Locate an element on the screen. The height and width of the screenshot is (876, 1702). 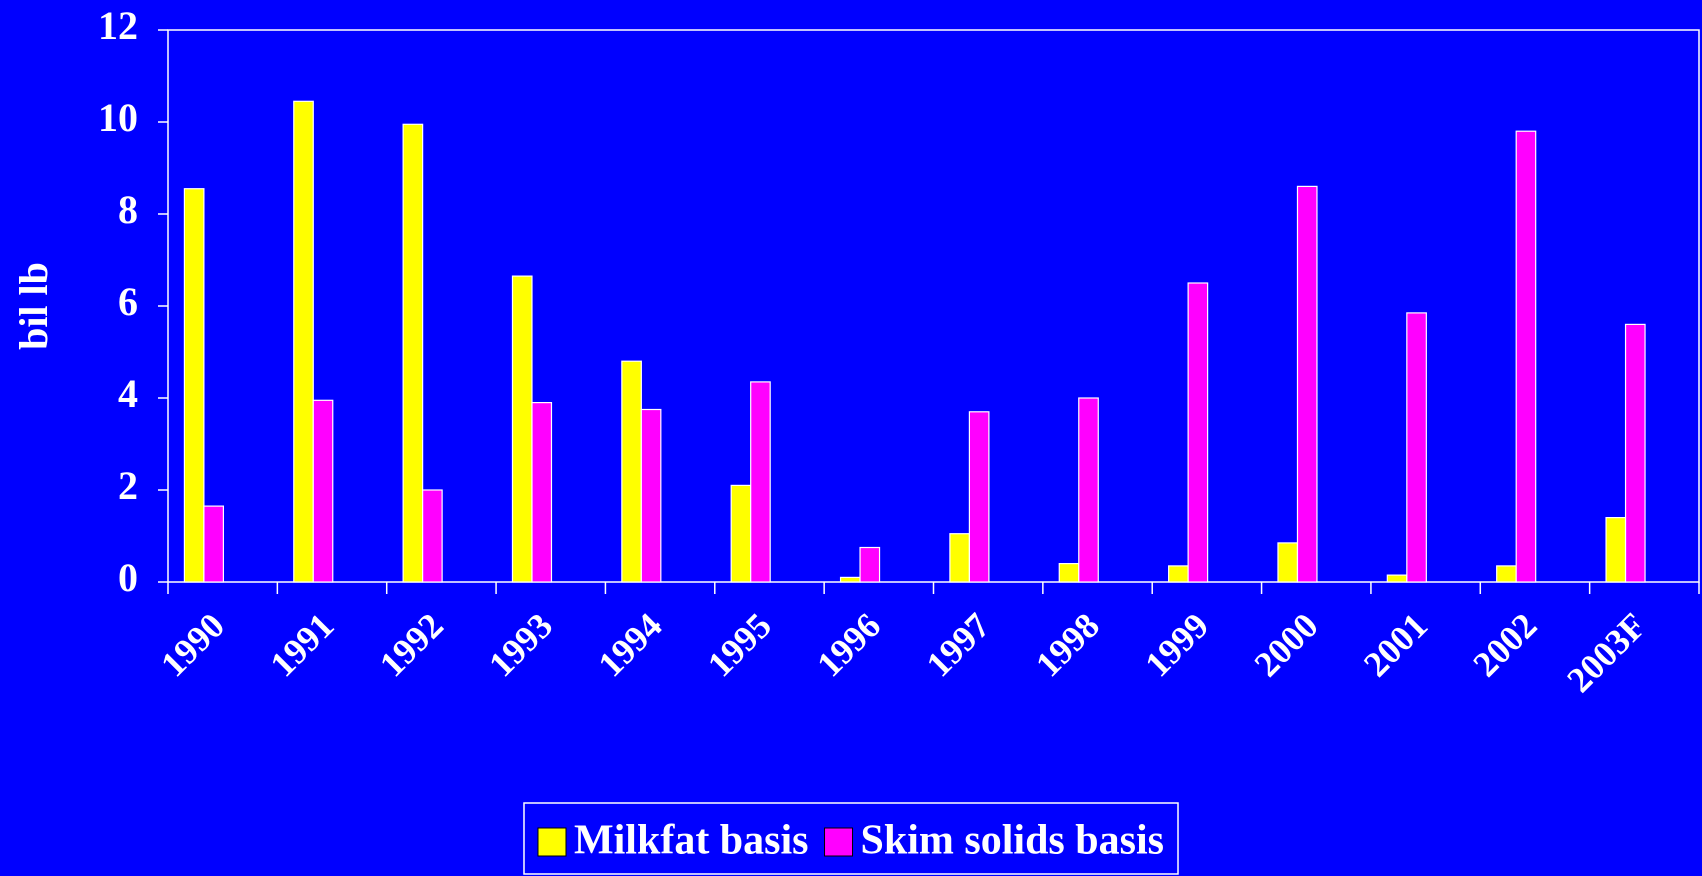
y-tick-label: 2 is located at coordinates (128, 485).